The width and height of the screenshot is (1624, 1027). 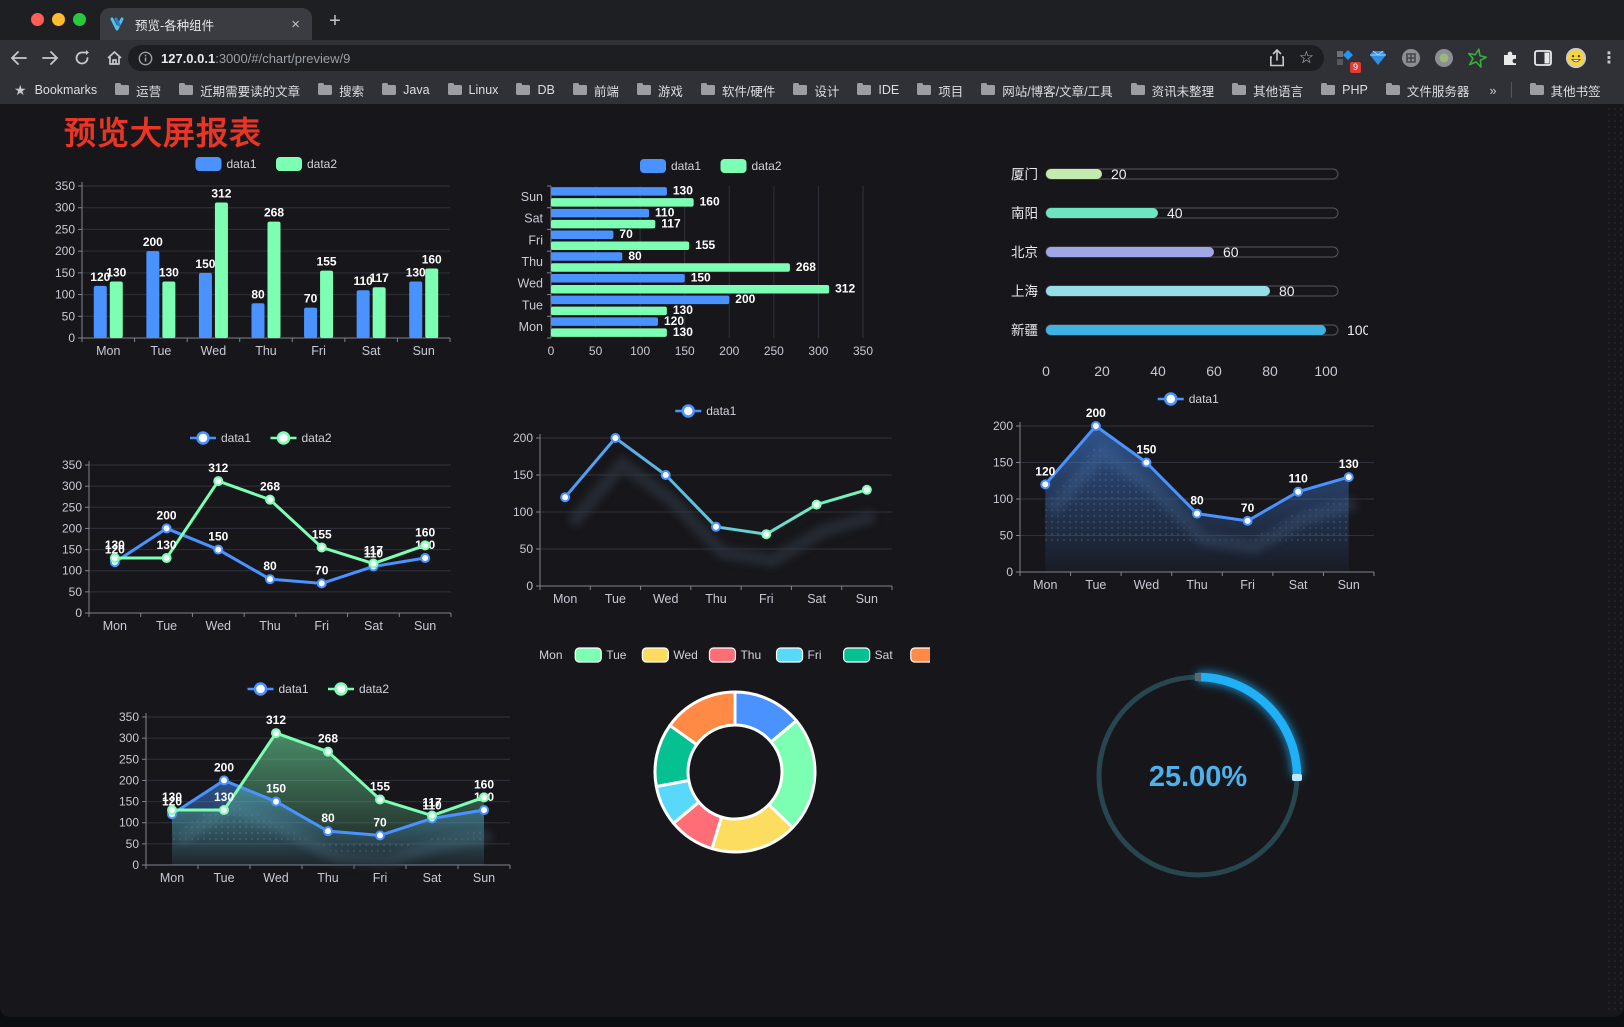 What do you see at coordinates (484, 784) in the screenshot?
I see `point-value-label: 160` at bounding box center [484, 784].